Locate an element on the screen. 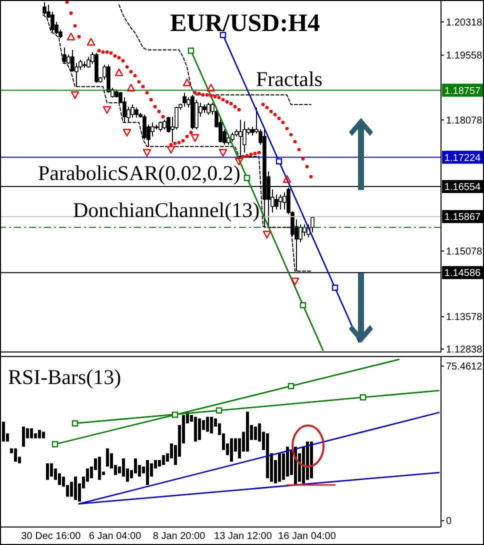 This screenshot has width=484, height=545. x-tick-label: 16 Jan 04:00 is located at coordinates (307, 536).